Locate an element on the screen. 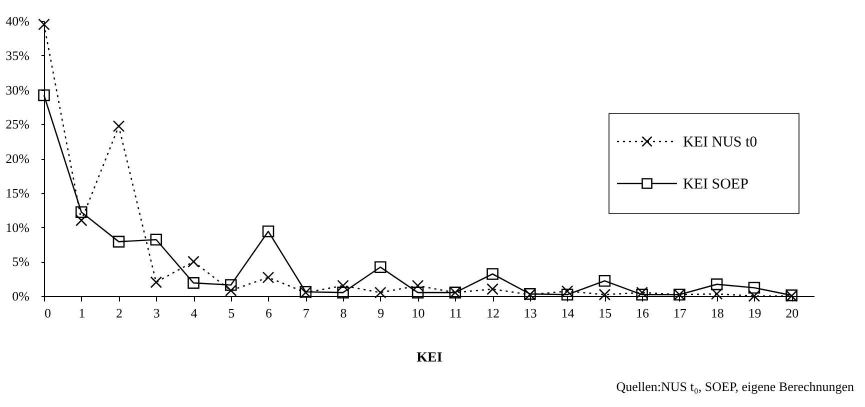 Image resolution: width=865 pixels, height=407 pixels. y-tick-label: 40% is located at coordinates (18, 21).